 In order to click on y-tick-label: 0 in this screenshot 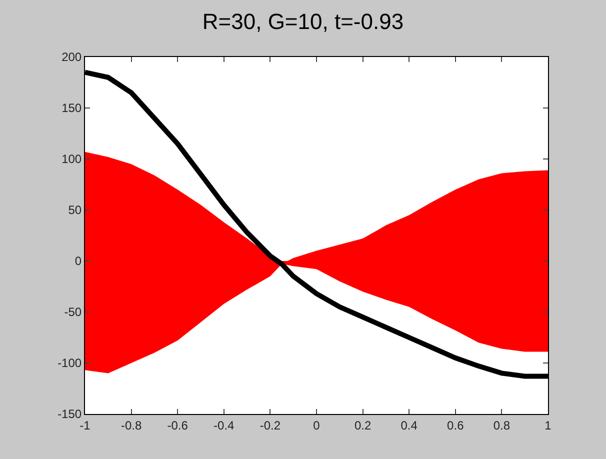, I will do `click(78, 261)`.